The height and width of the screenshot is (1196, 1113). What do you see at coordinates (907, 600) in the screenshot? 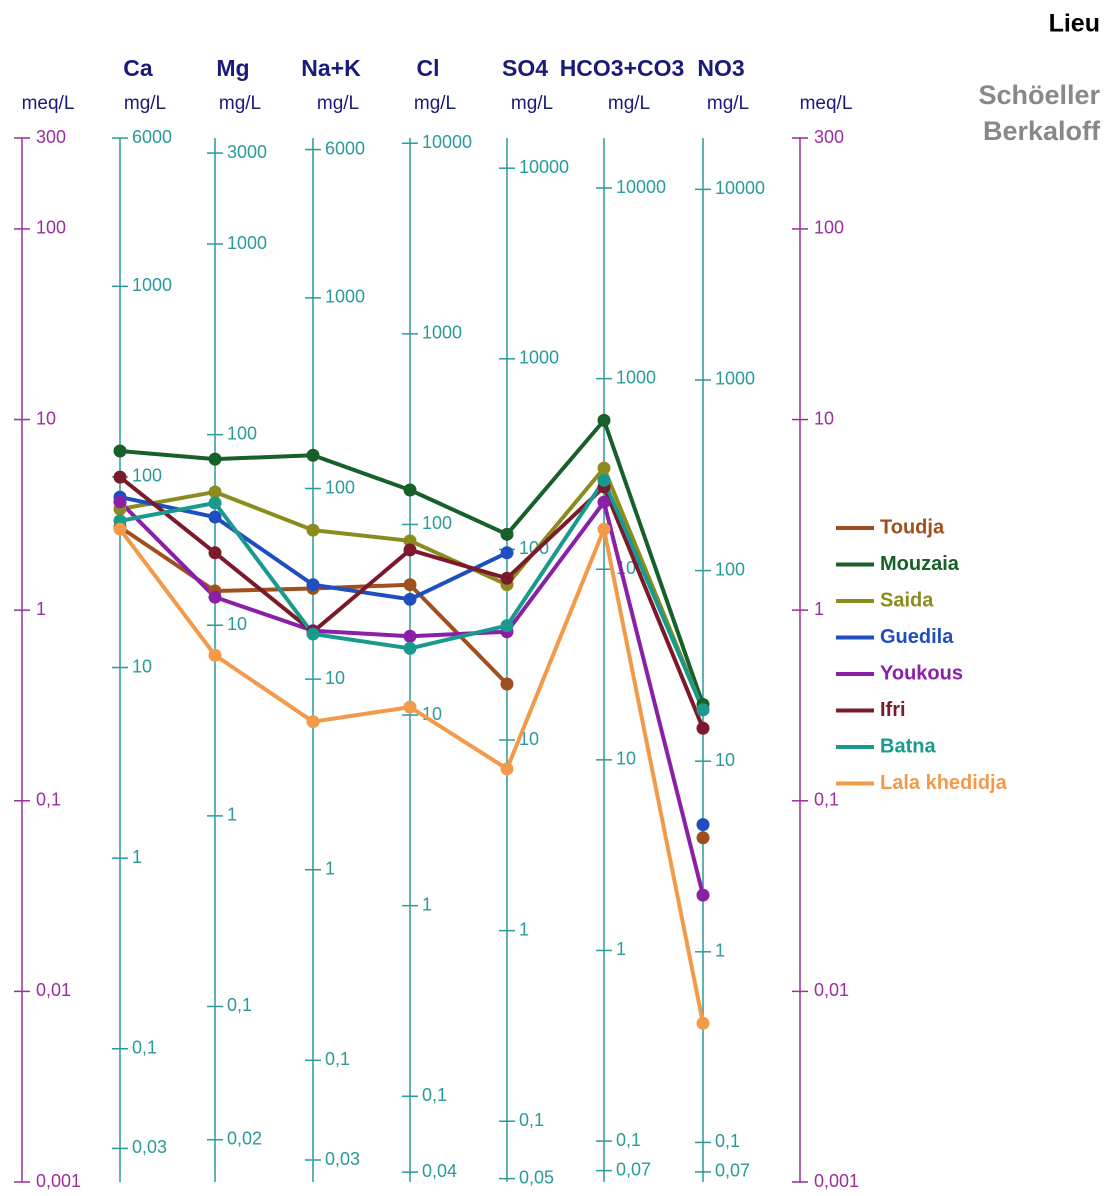
I see `legend-label: Saida` at bounding box center [907, 600].